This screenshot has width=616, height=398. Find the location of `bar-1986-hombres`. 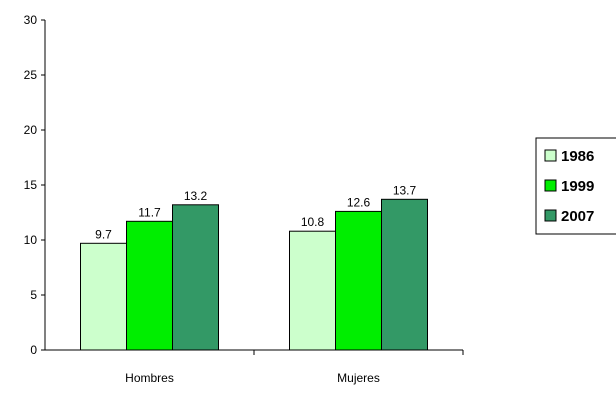

bar-1986-hombres is located at coordinates (103, 296).